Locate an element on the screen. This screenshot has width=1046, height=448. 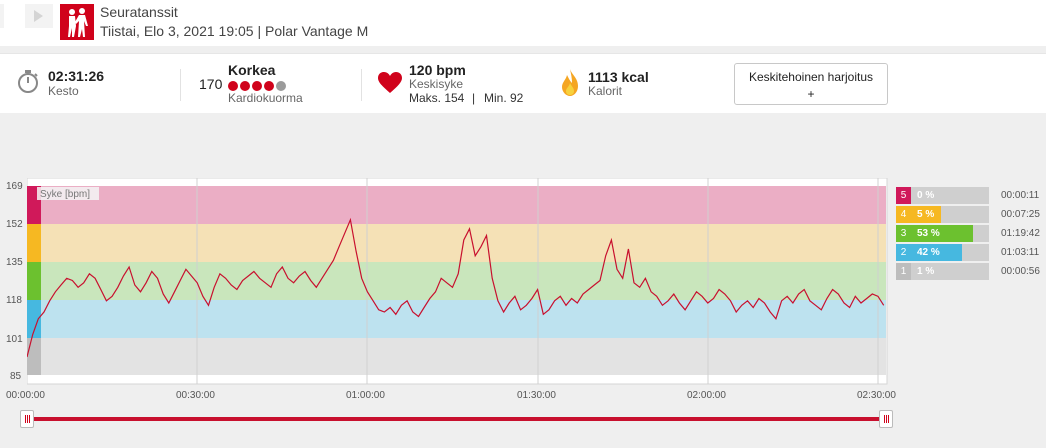
zone3-time: 01:19:42 is located at coordinates (1020, 233).